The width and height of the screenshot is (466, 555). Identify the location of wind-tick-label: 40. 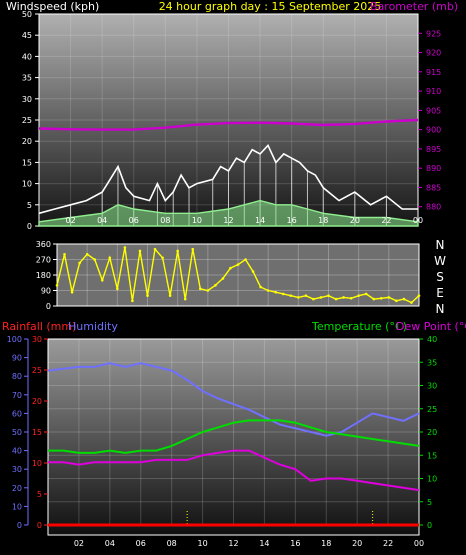
(27, 56).